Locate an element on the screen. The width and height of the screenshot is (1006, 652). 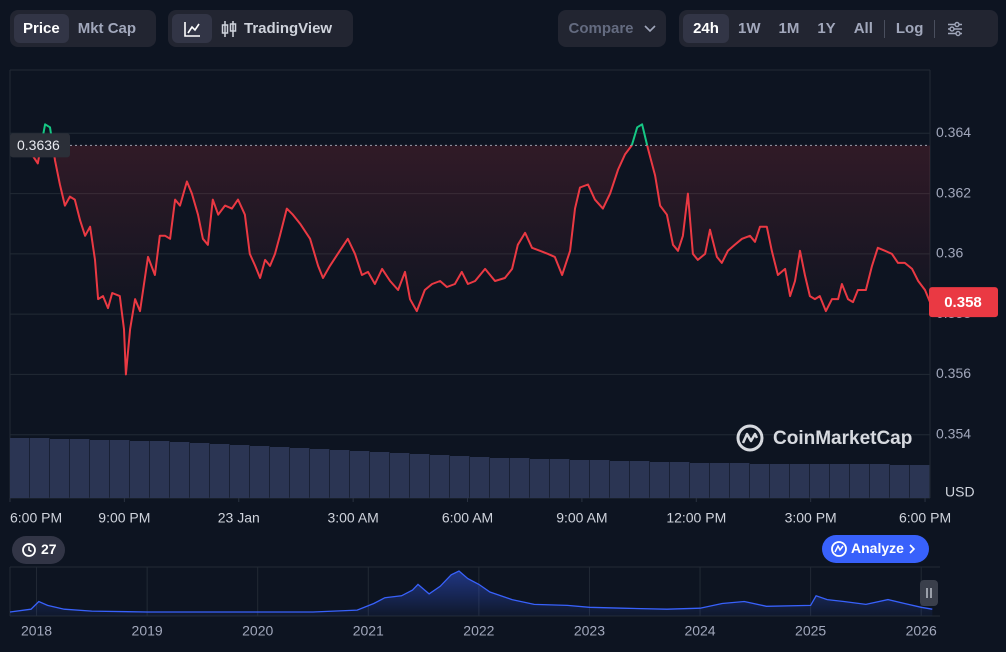
y-tick-label: 0.364 is located at coordinates (953, 132).